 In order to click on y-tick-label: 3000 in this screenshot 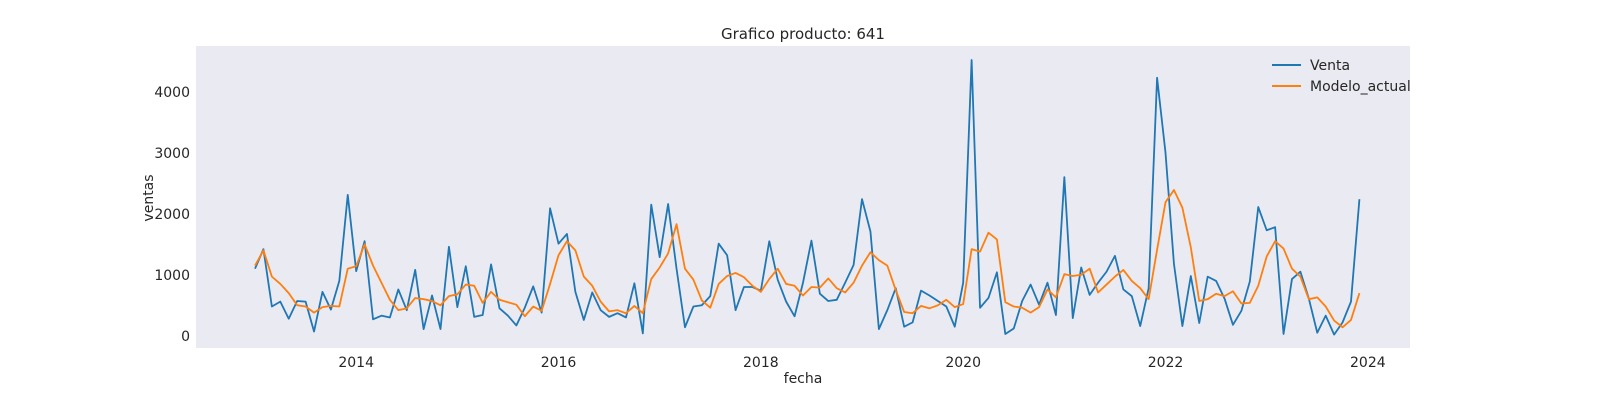, I will do `click(172, 154)`.